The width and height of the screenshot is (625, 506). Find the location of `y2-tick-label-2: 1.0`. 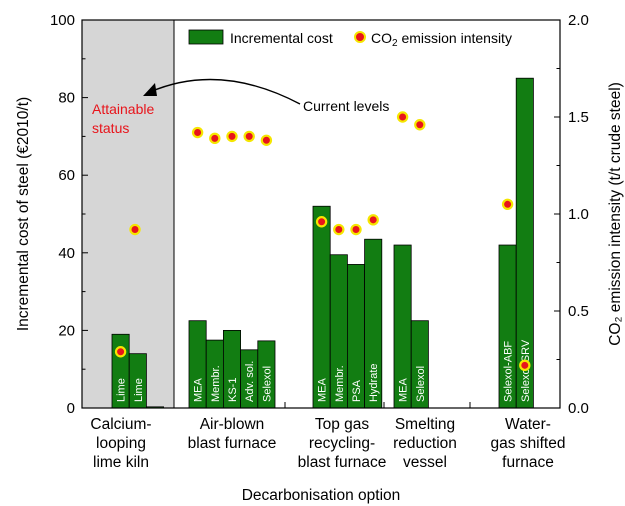

y2-tick-label-2: 1.0 is located at coordinates (578, 214).